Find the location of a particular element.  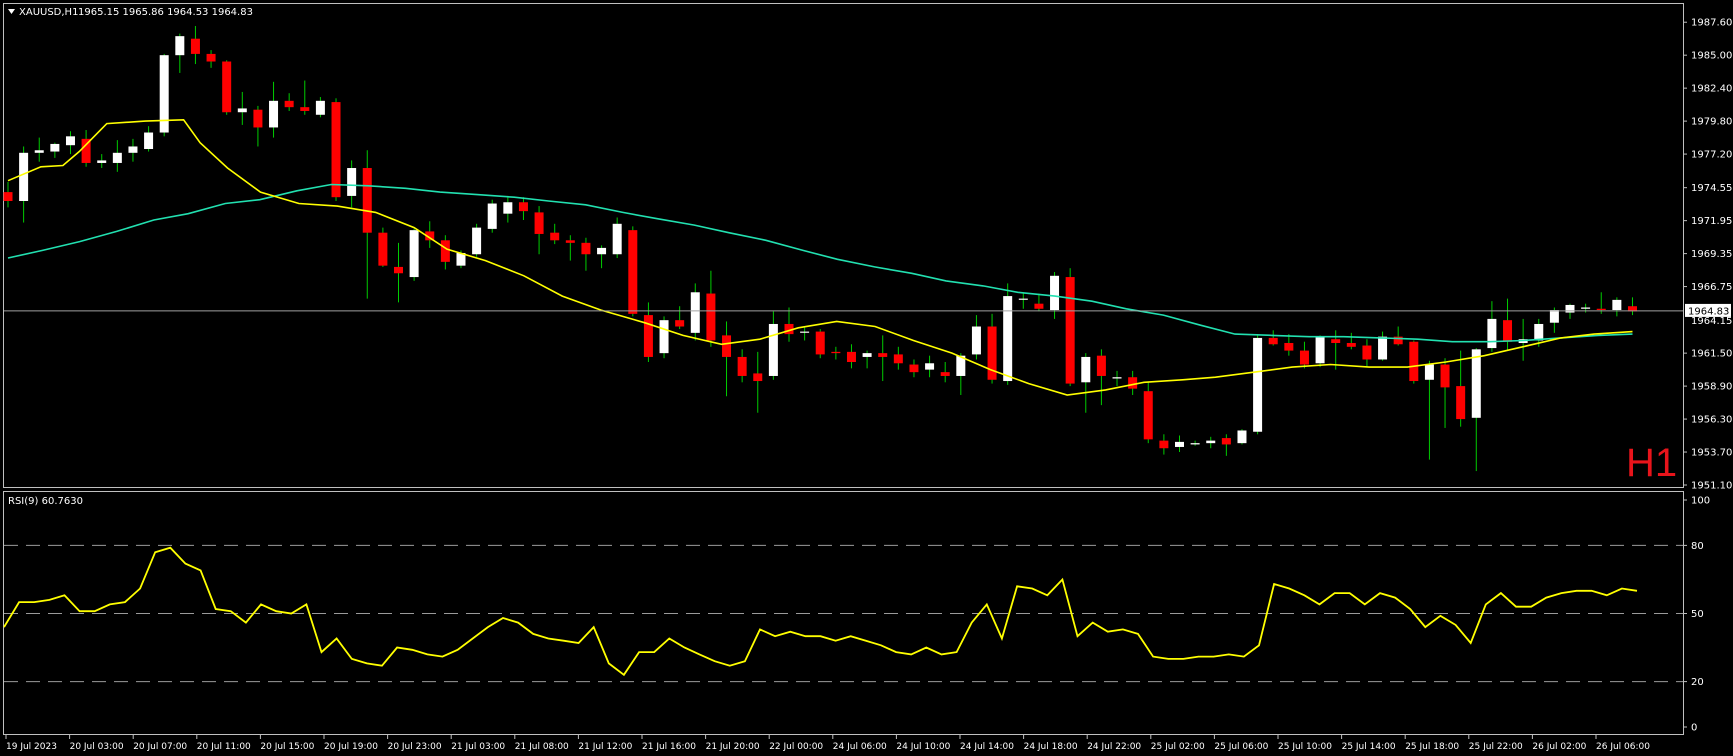

price-tick-label: 1971.95 is located at coordinates (1711, 221).